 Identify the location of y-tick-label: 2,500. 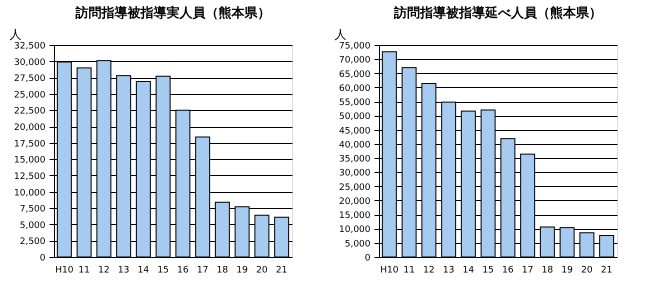
(33, 242).